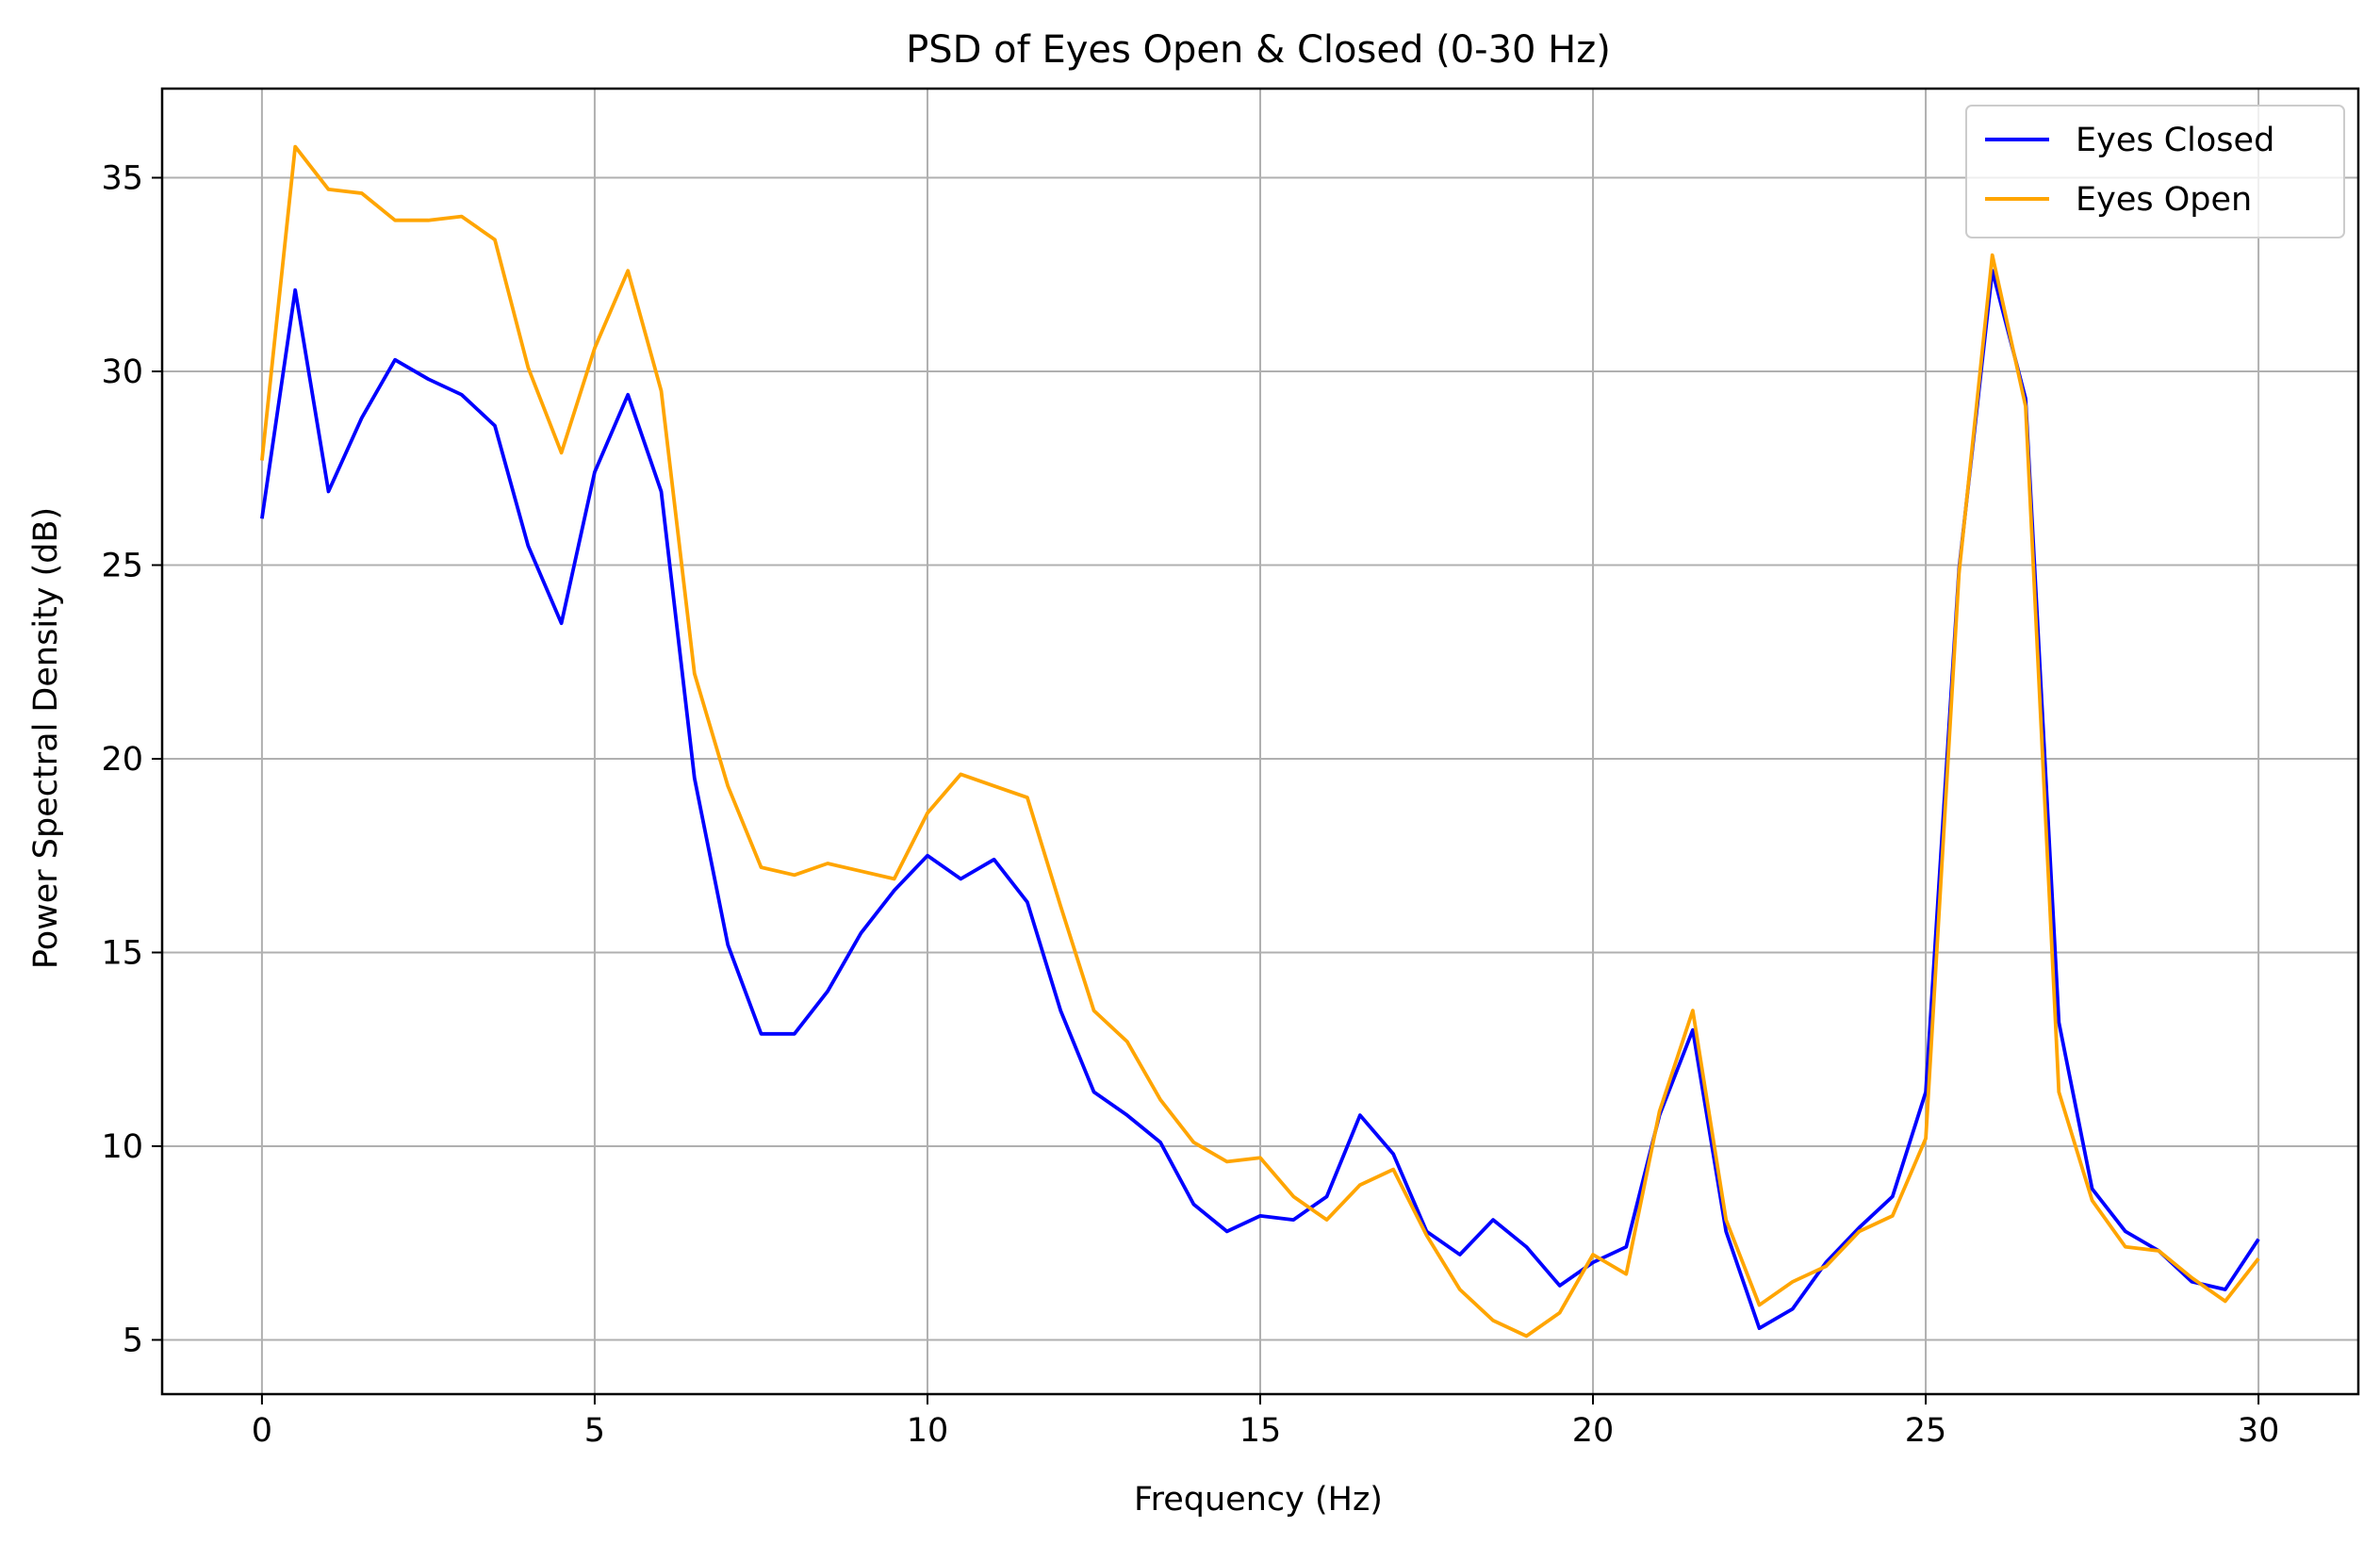 The width and height of the screenshot is (2380, 1544). Describe the element at coordinates (2164, 200) in the screenshot. I see `legend-label: Eyes Open` at that location.